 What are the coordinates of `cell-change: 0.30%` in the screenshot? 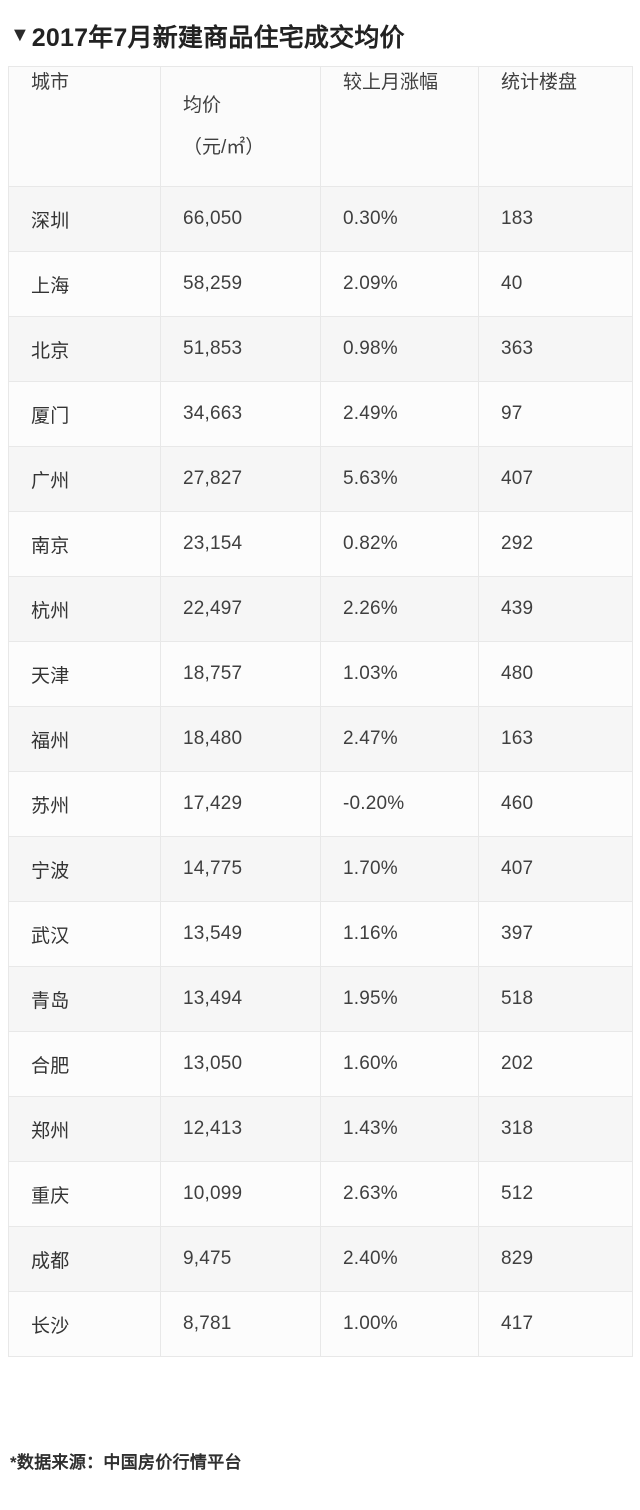 It's located at (399, 219).